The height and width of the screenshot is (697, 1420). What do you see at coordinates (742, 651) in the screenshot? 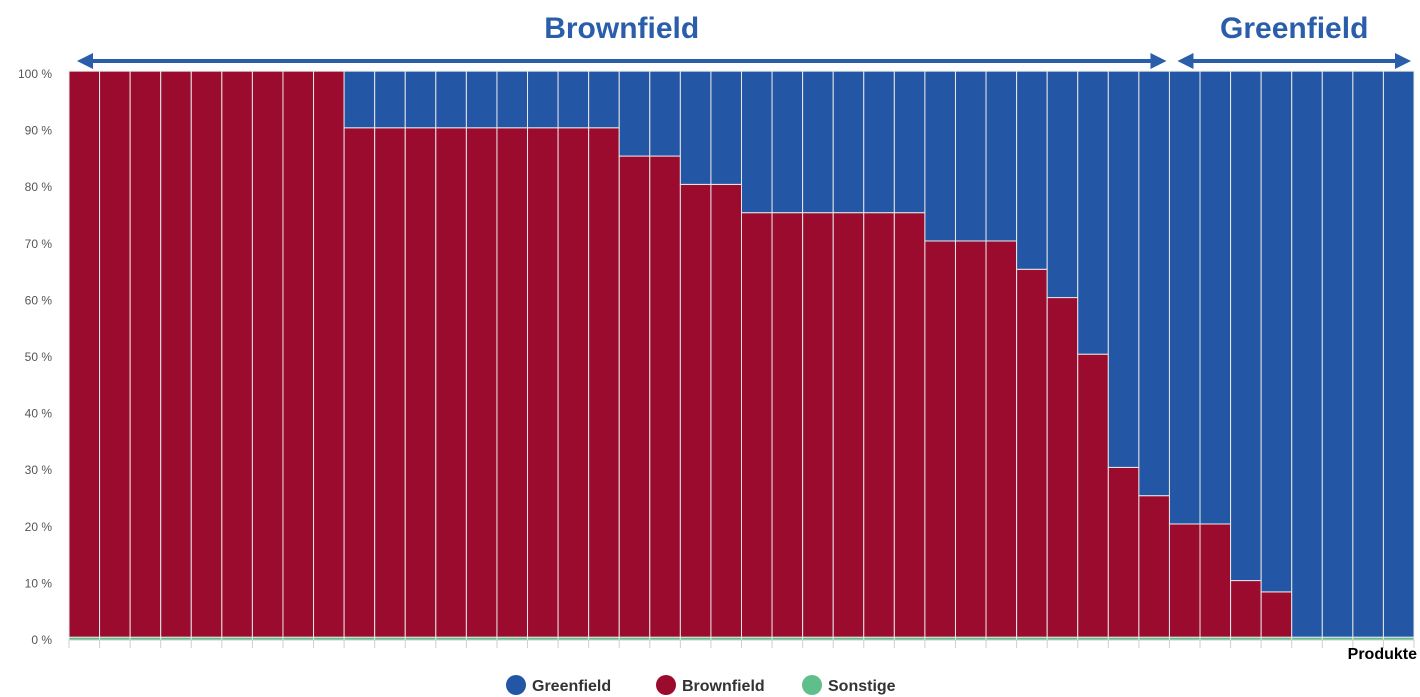
I see `x-axis: Produkte` at bounding box center [742, 651].